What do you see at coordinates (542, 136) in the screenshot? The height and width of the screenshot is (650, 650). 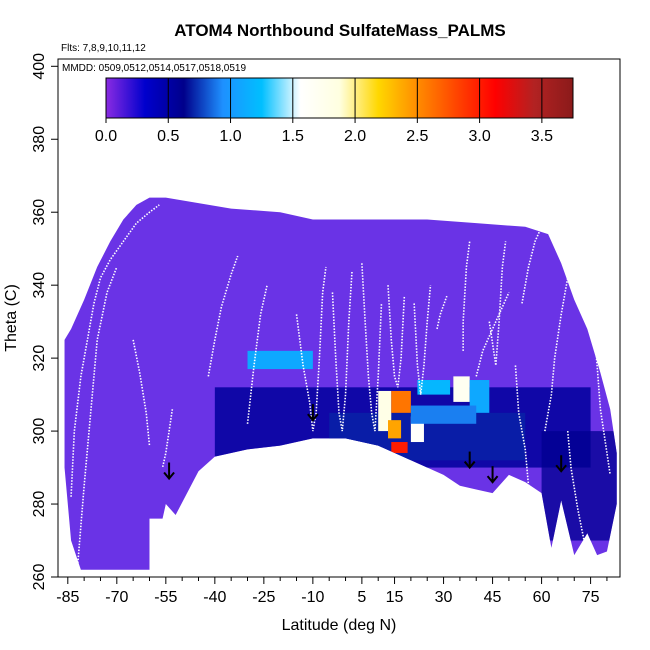 I see `colorbar-tick-label: 3.5` at bounding box center [542, 136].